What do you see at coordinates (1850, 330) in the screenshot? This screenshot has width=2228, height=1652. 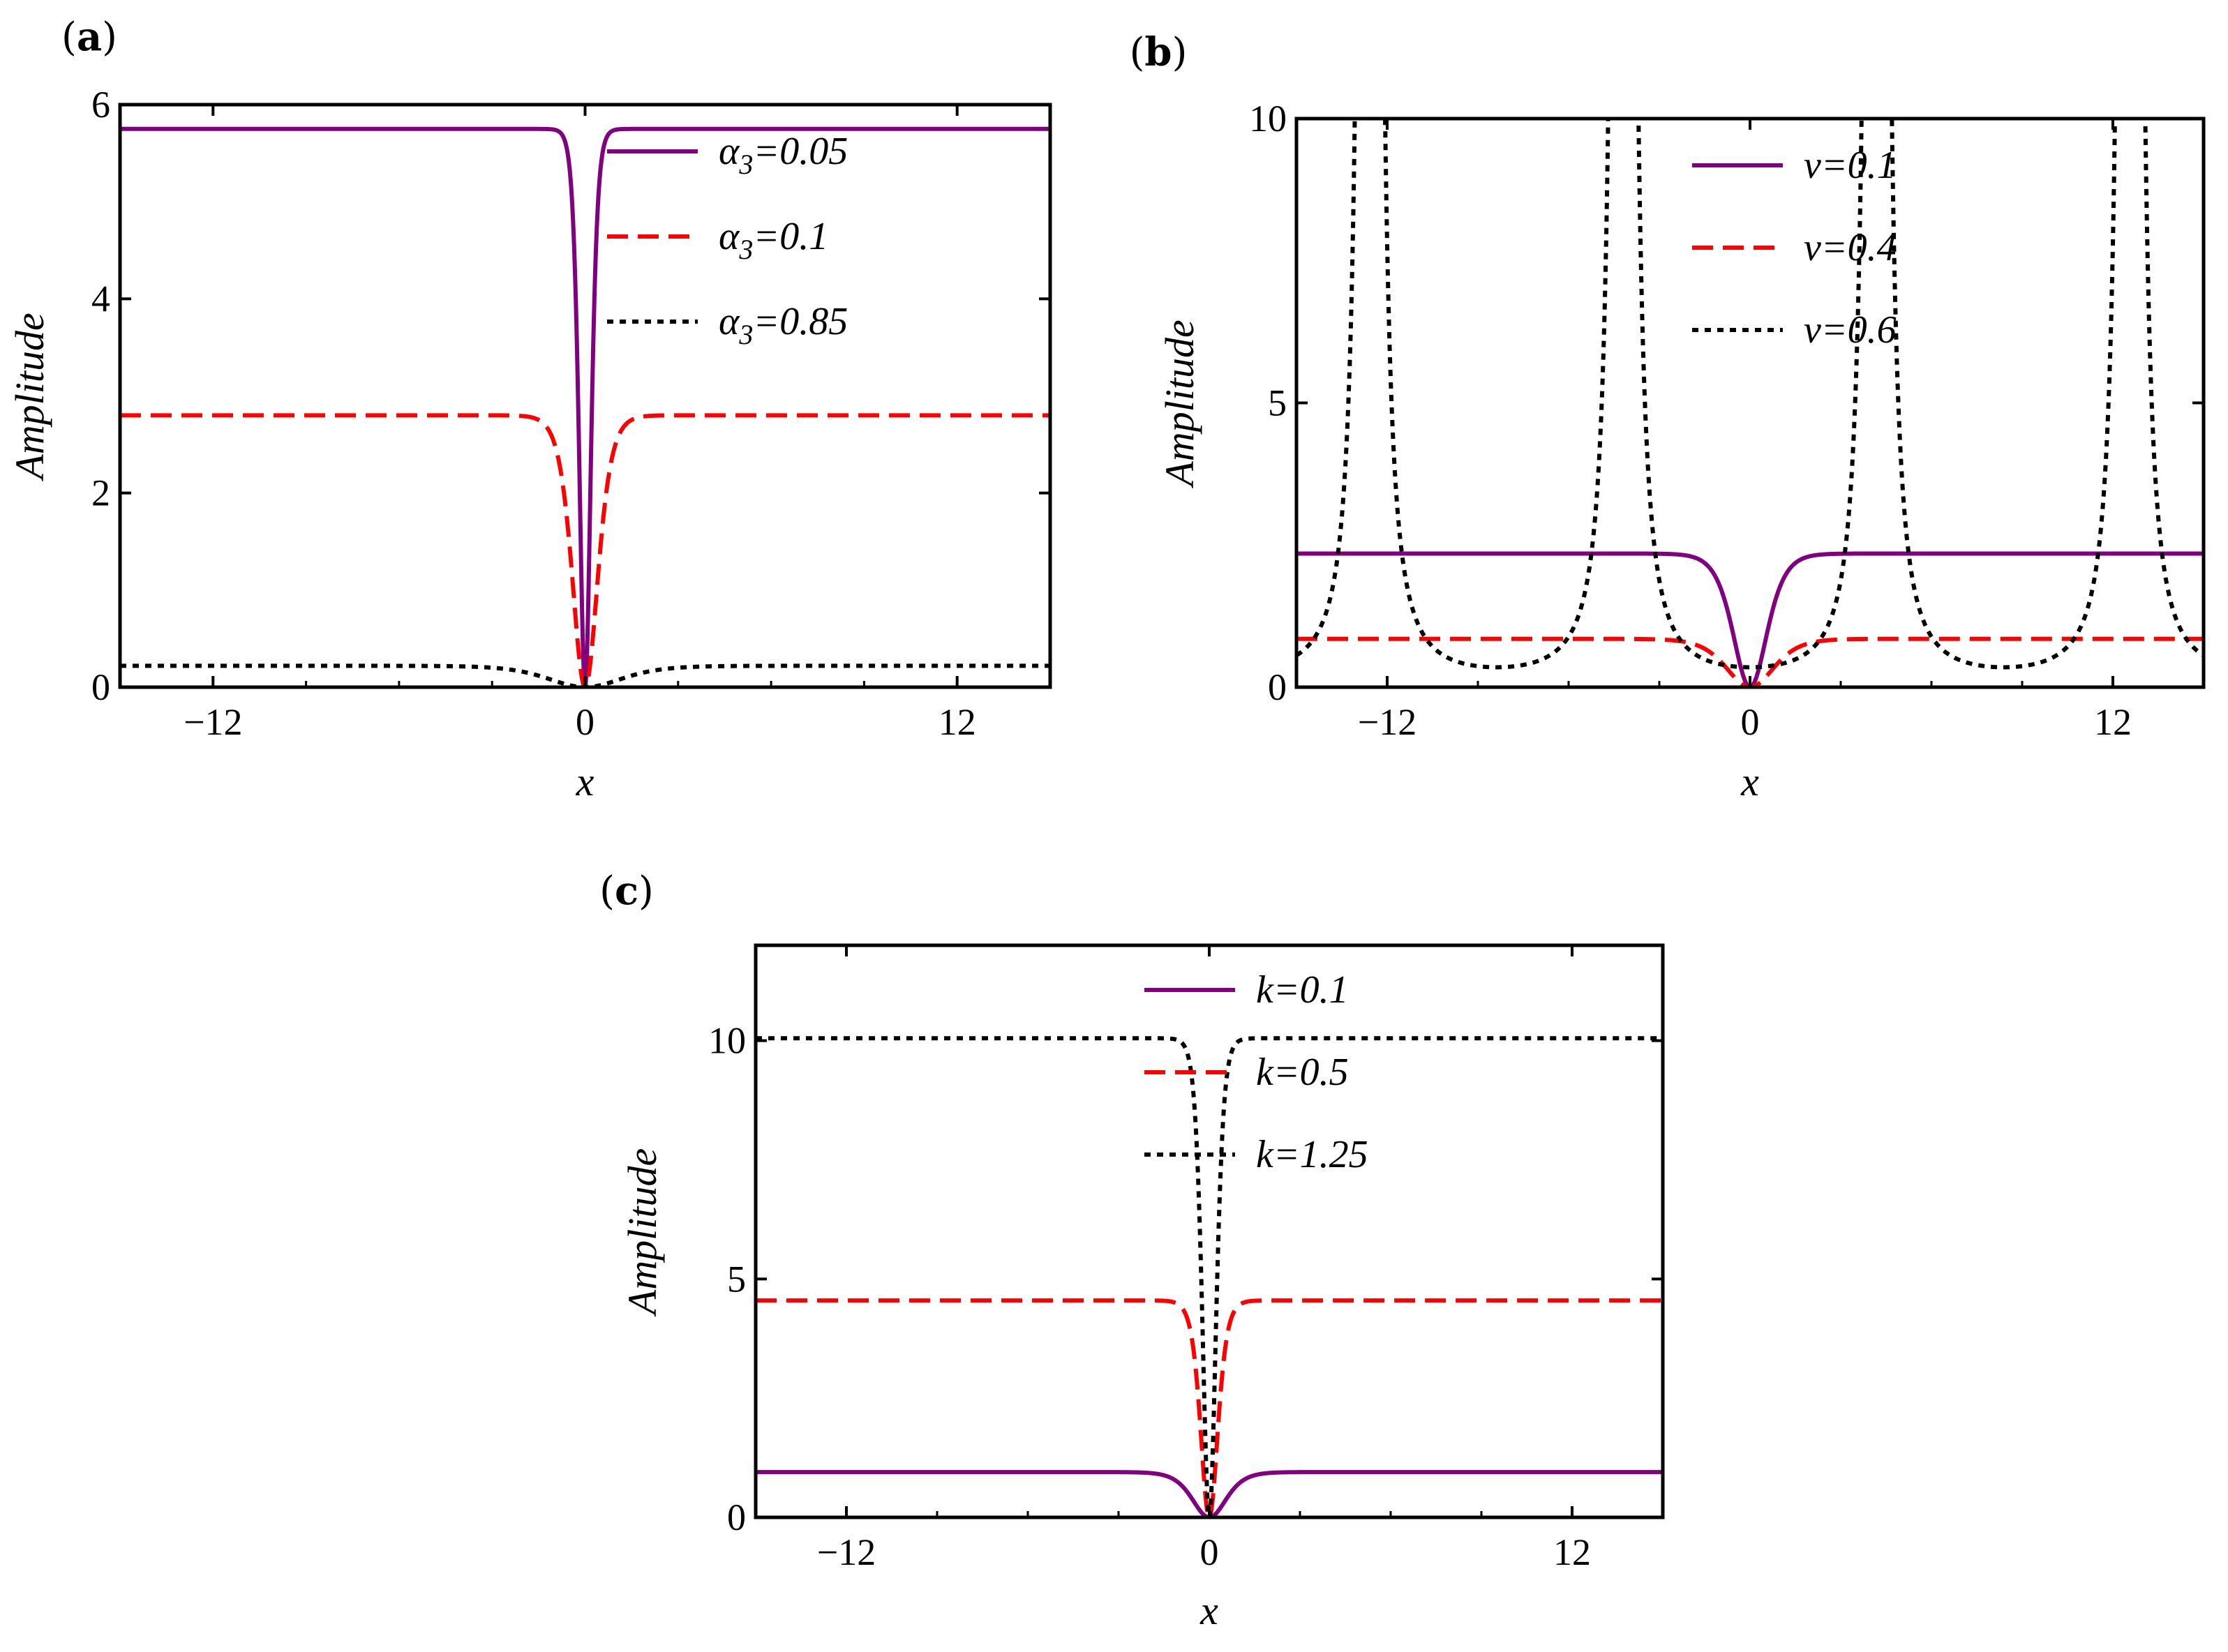 I see `legend-label-3: ν=0.6` at bounding box center [1850, 330].